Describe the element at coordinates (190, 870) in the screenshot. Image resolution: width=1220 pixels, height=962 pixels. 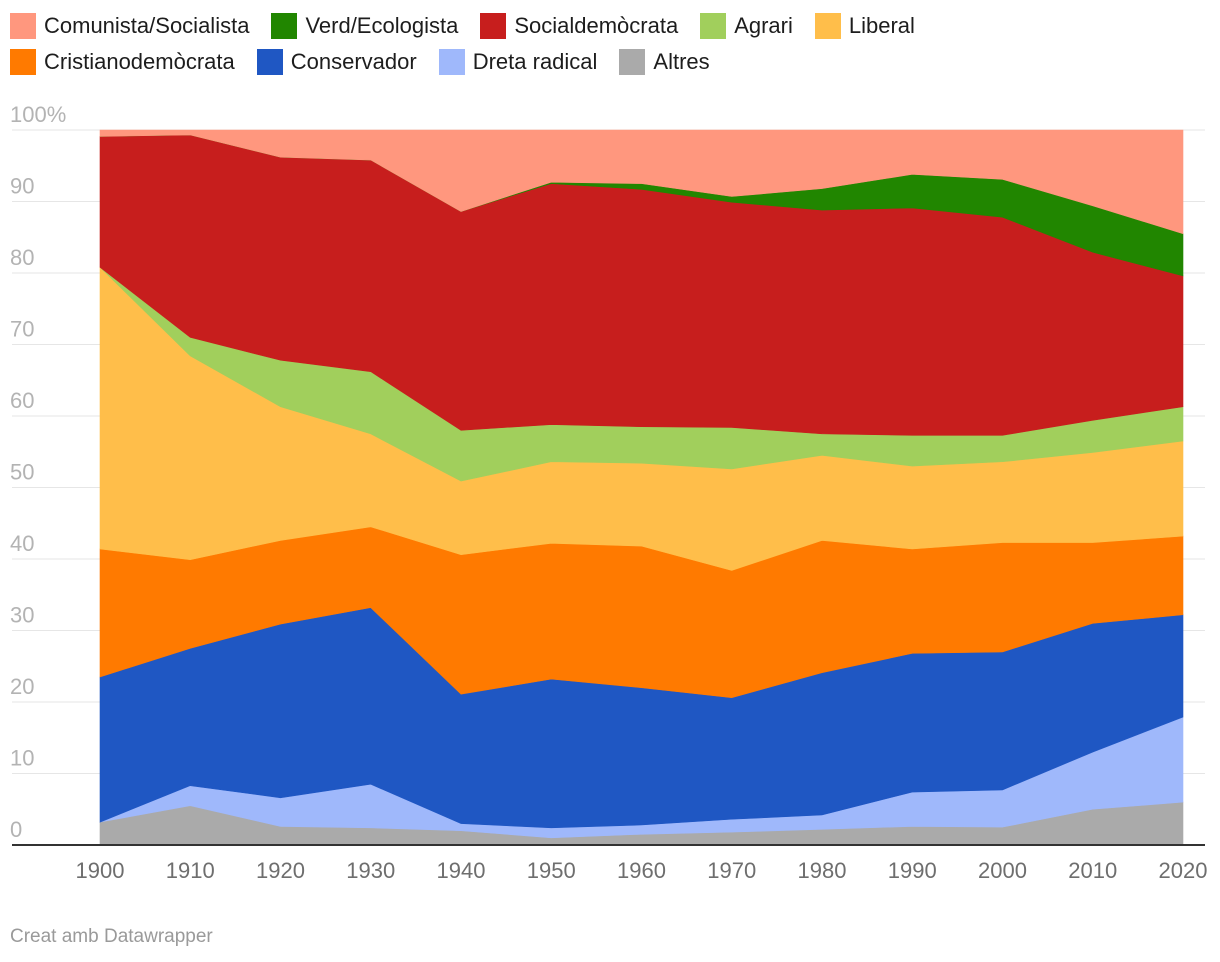
I see `x-tick-label: 1910` at that location.